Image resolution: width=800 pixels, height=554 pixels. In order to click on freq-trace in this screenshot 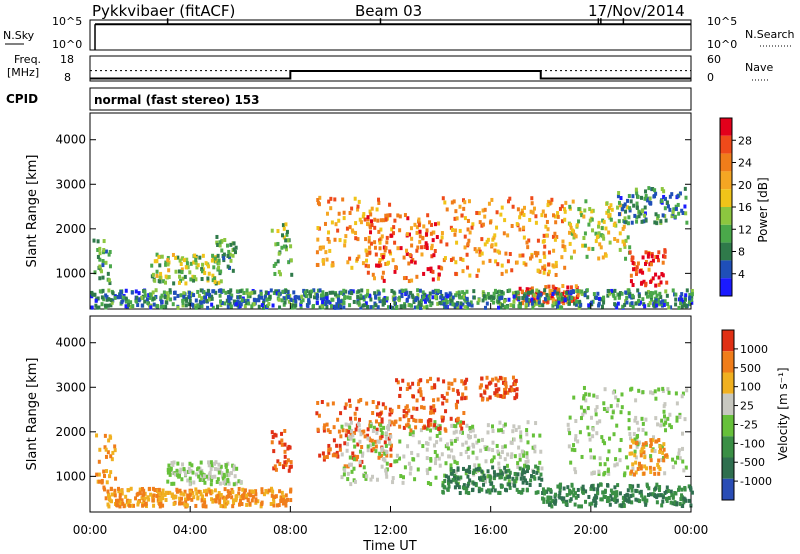, I will do `click(390, 75)`.